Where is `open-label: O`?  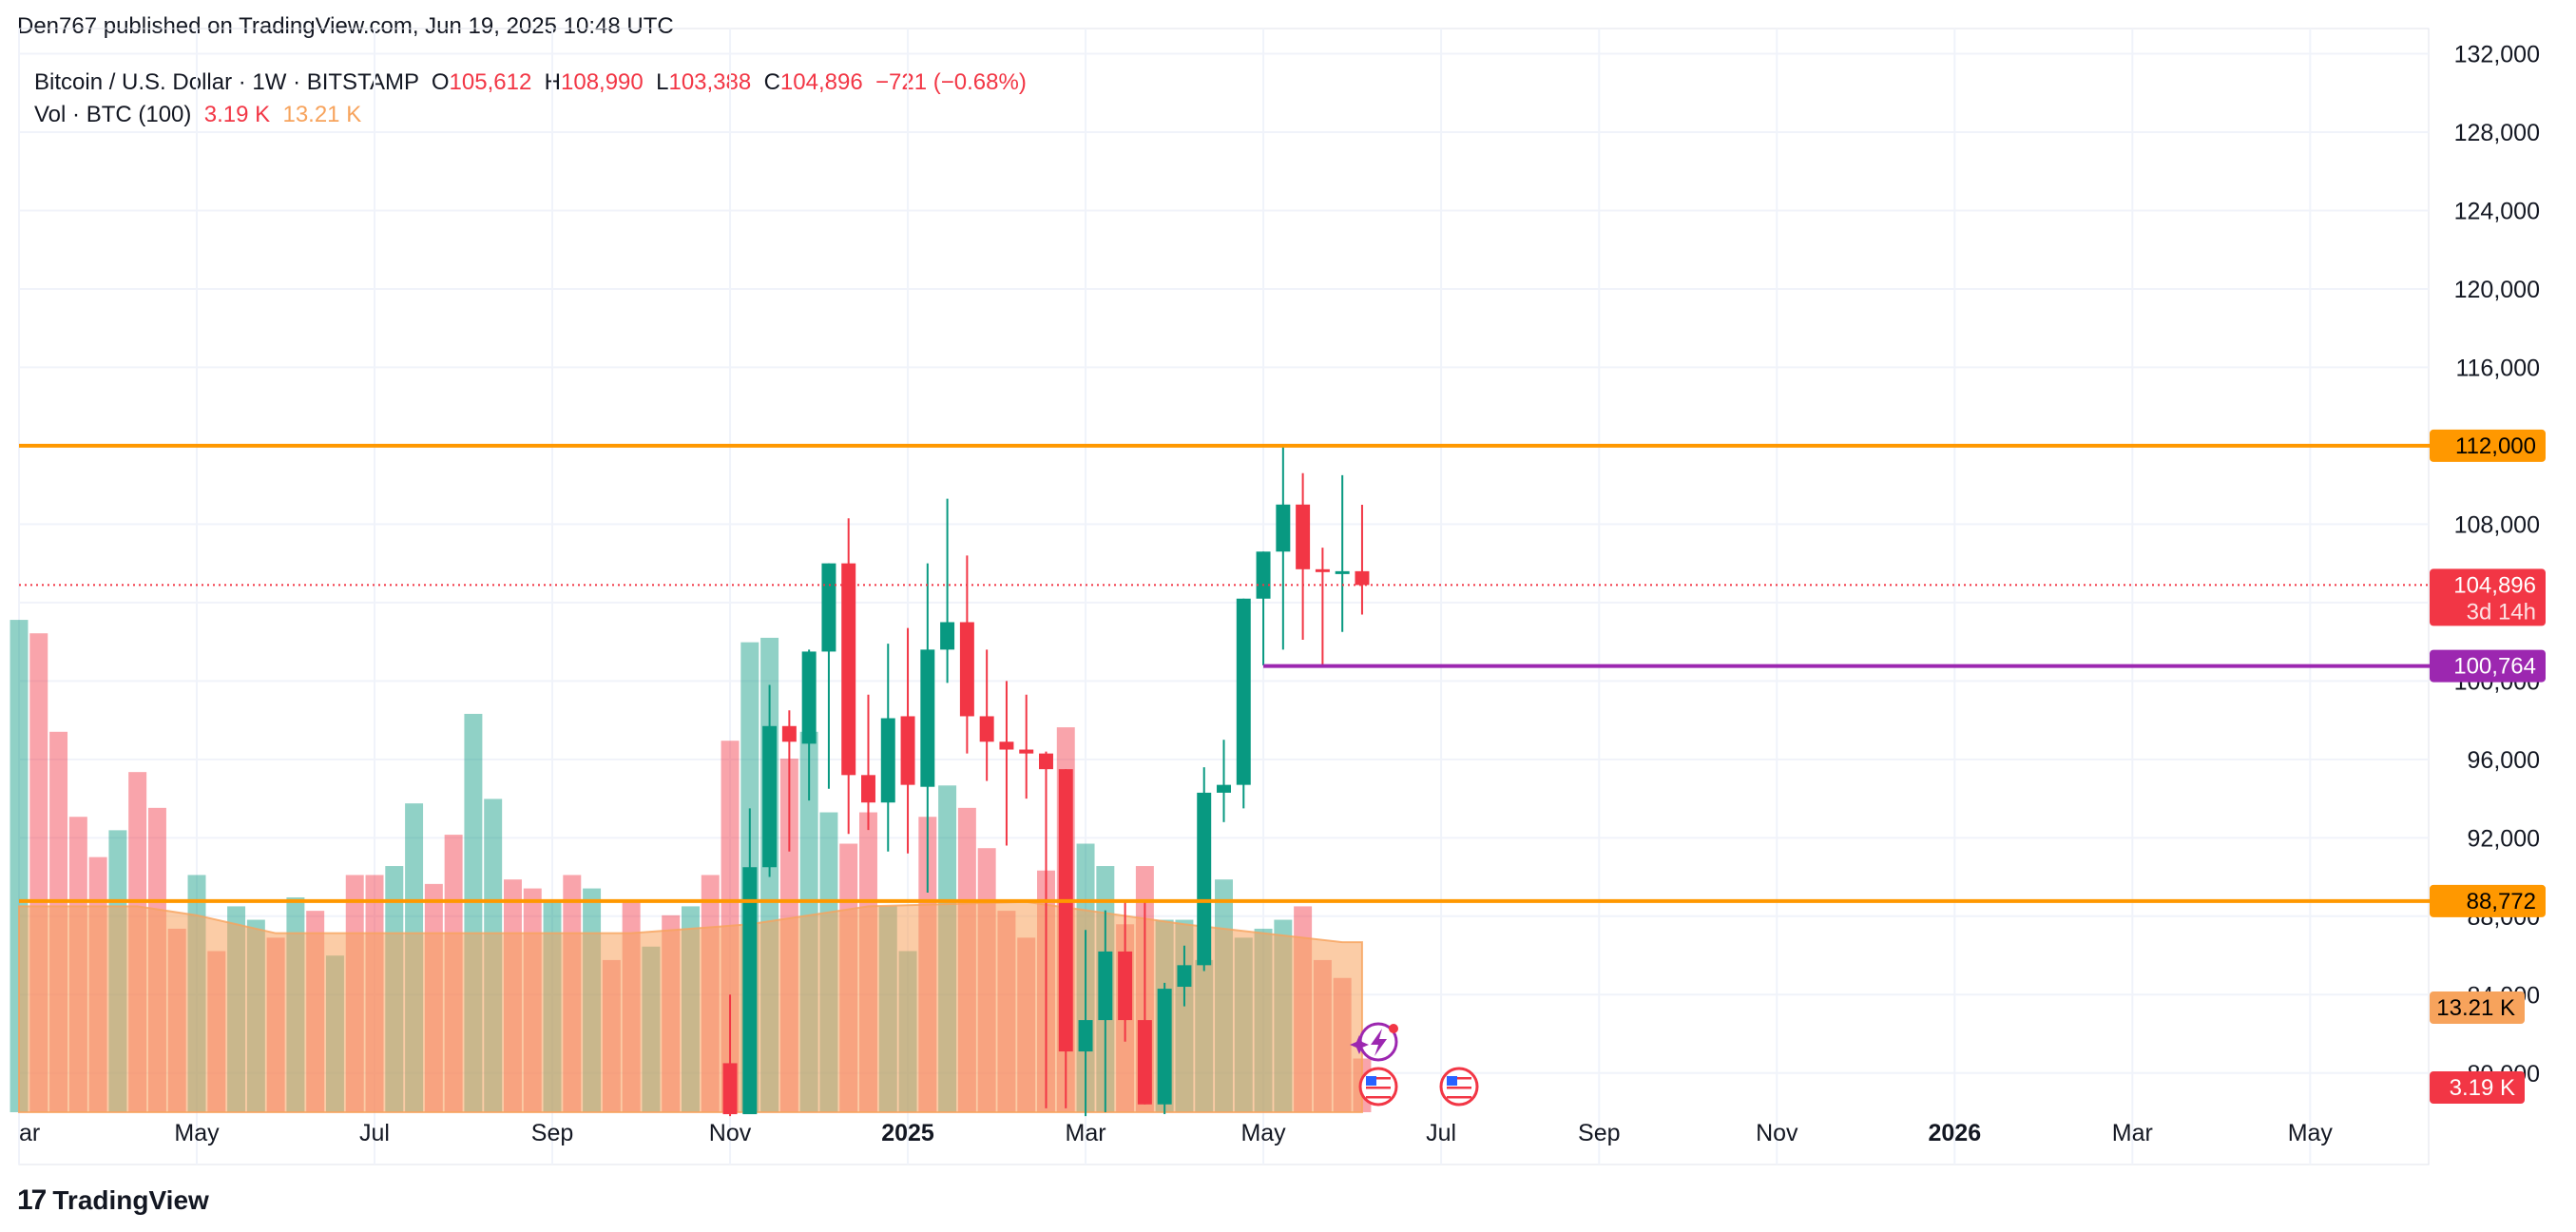
open-label: O is located at coordinates (441, 82).